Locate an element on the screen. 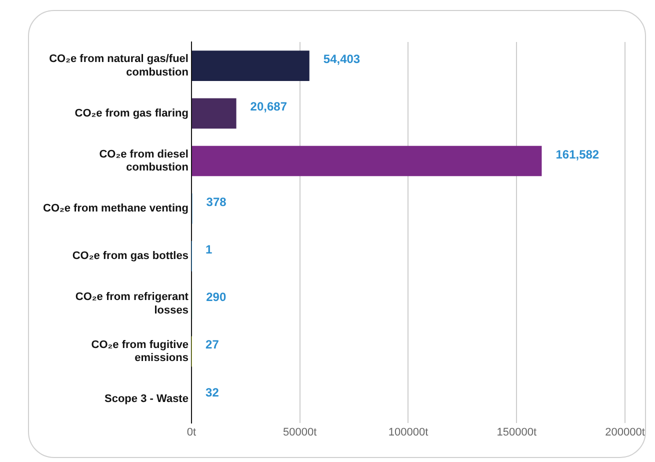 The height and width of the screenshot is (462, 655). y-tick-label: CO₂e from refrigerant losses is located at coordinates (132, 303).